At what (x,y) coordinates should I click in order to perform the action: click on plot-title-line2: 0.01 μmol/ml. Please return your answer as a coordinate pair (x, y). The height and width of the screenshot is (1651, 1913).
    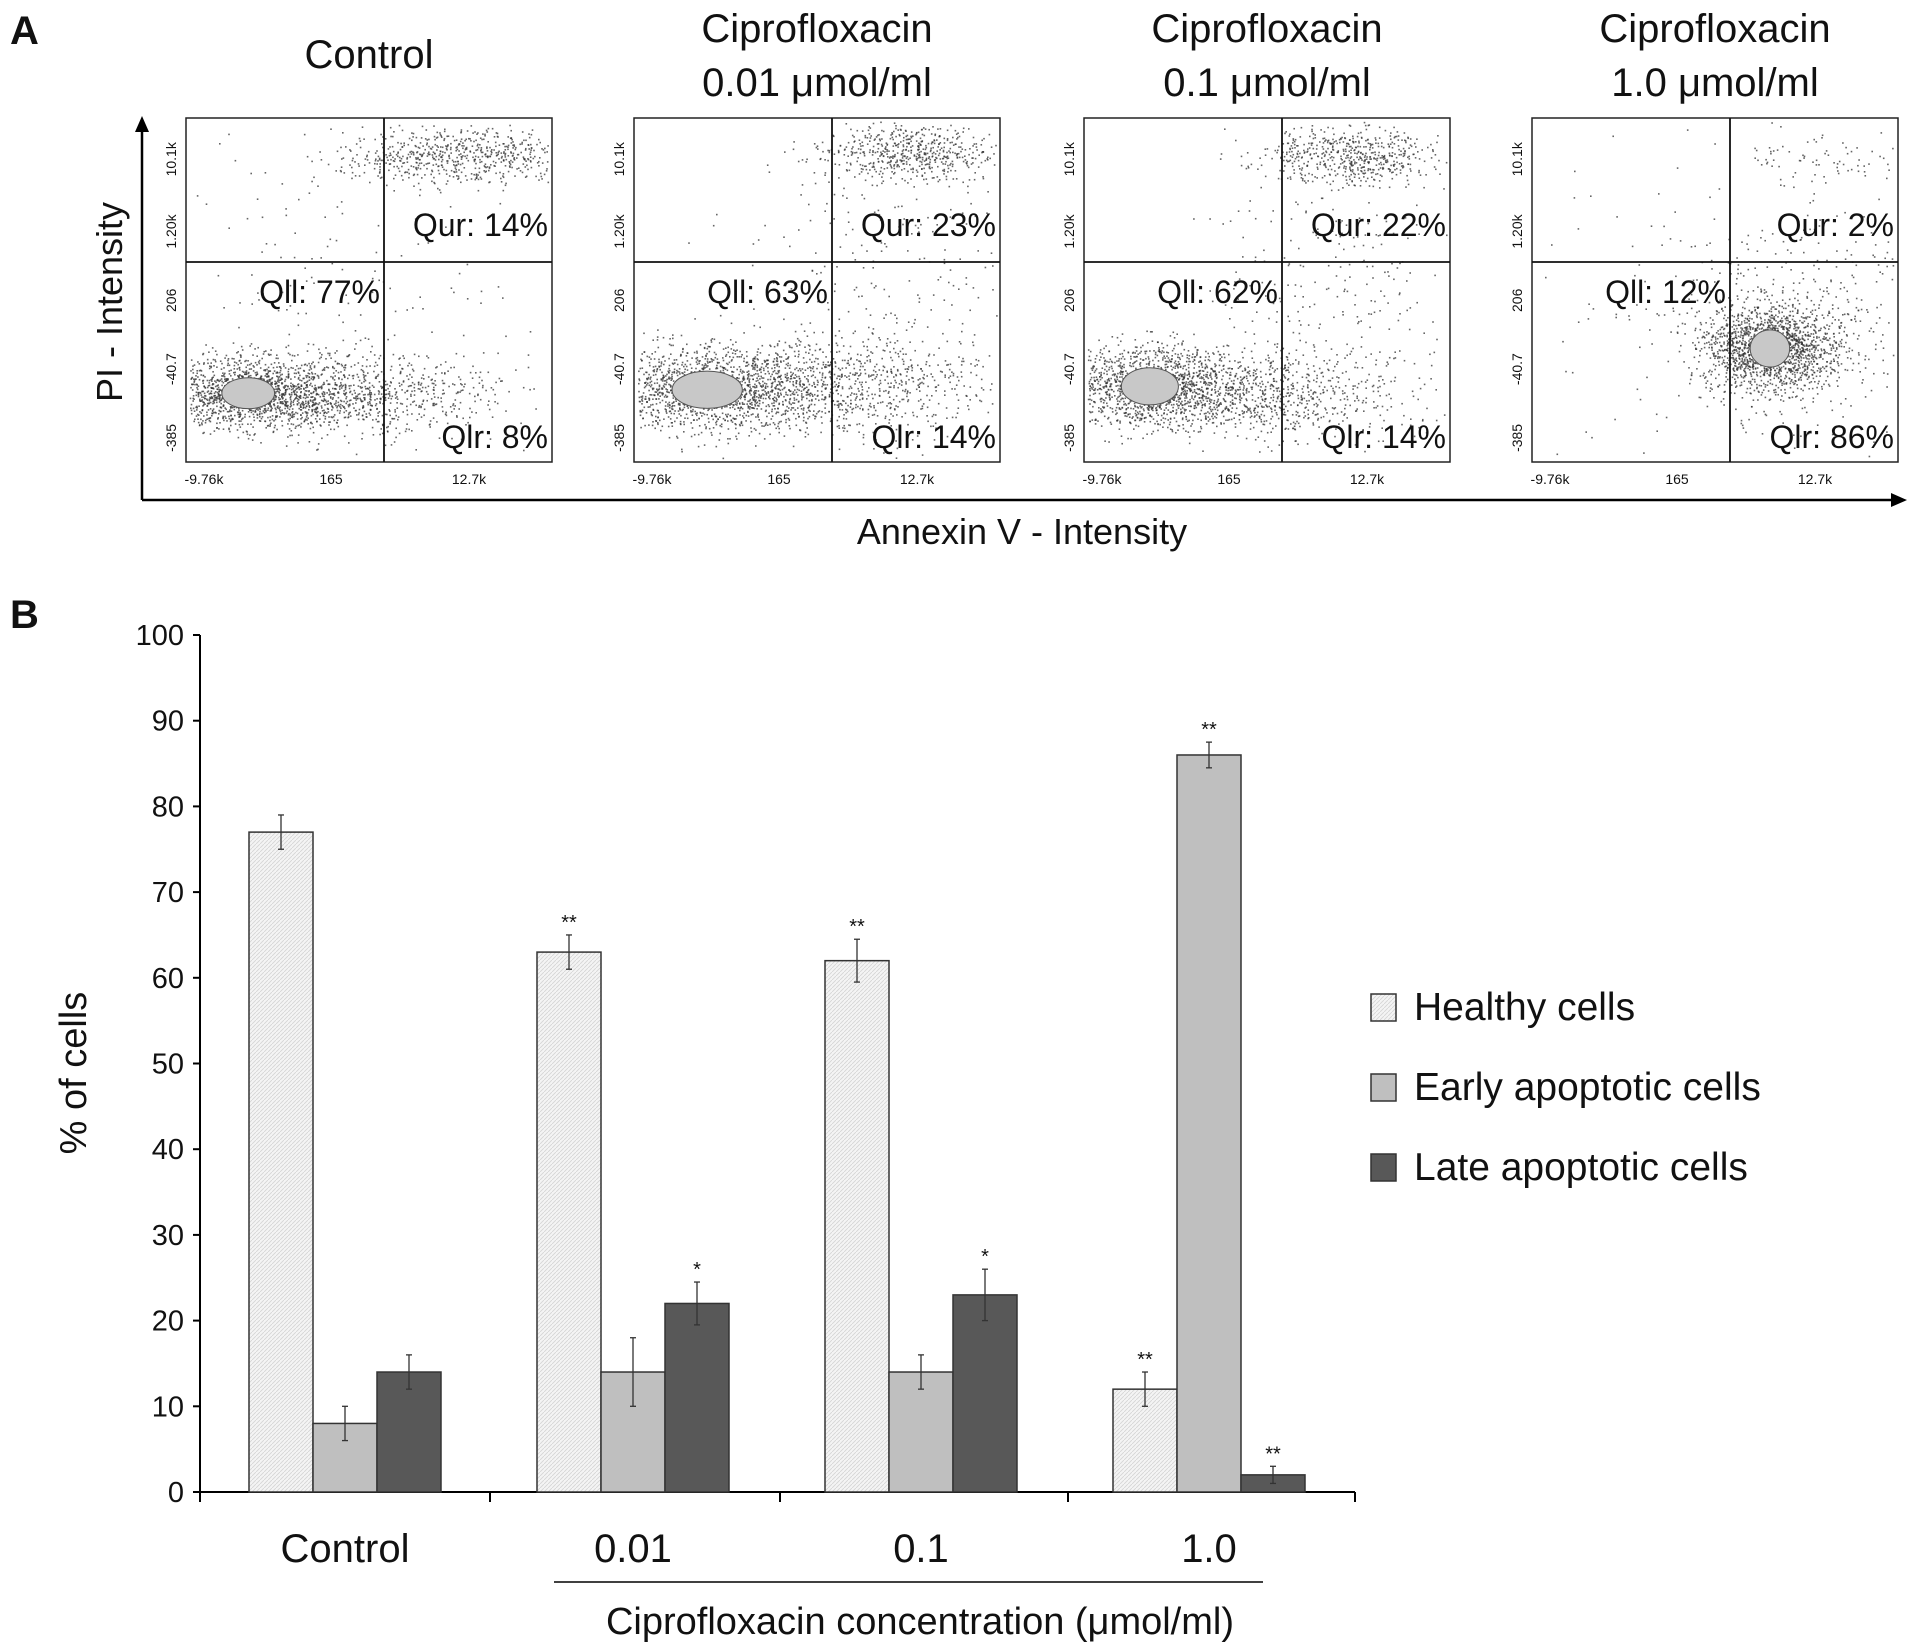
    Looking at the image, I should click on (817, 83).